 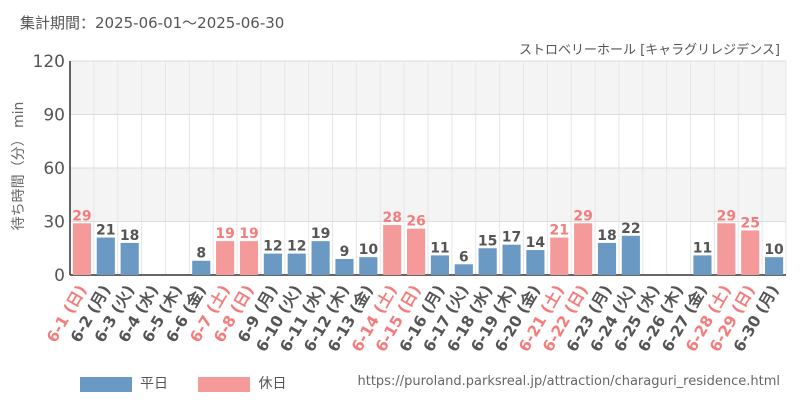 I want to click on holiday-swatch, so click(x=224, y=384).